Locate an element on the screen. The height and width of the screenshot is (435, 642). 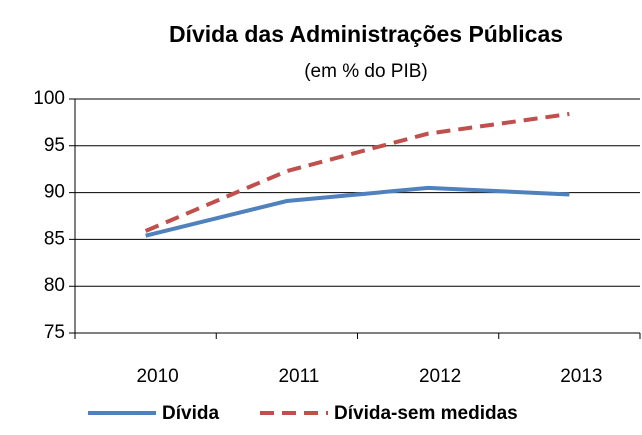
y-tick-label: 100 is located at coordinates (49, 98).